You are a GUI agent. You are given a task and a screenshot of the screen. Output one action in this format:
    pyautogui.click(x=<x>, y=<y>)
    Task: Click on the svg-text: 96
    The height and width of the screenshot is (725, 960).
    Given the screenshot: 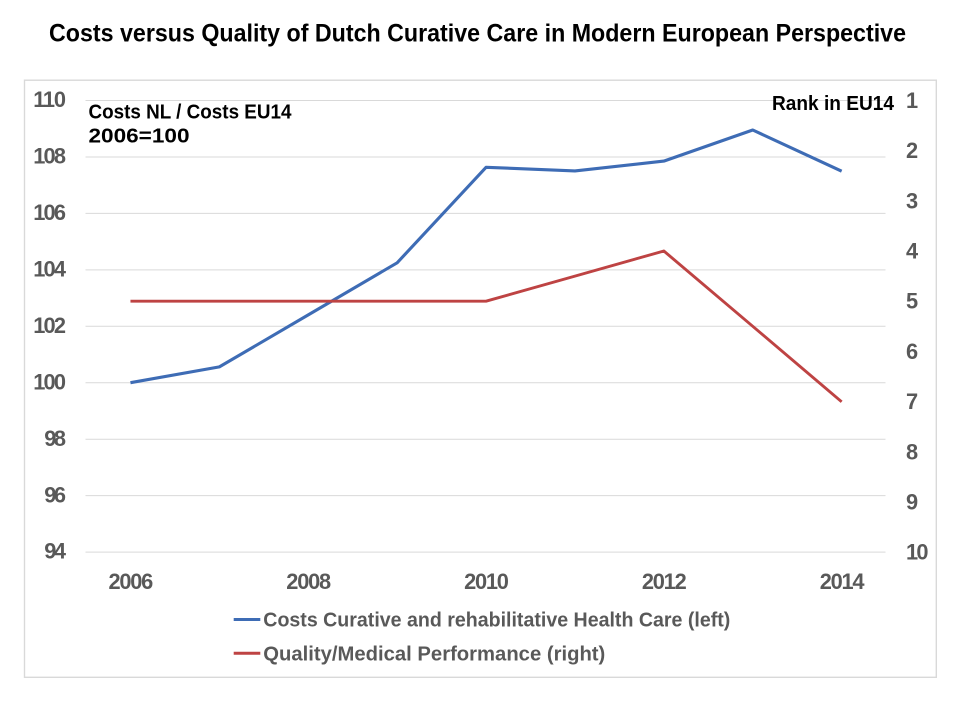 What is the action you would take?
    pyautogui.click(x=55, y=494)
    